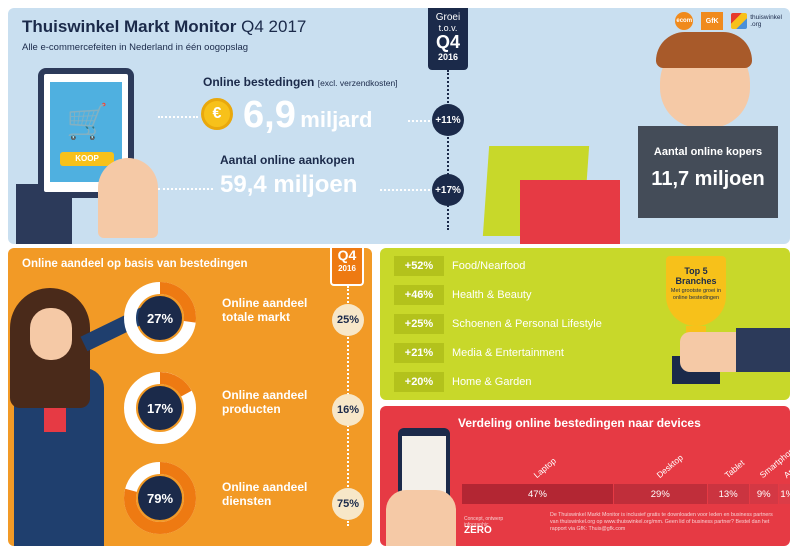 The width and height of the screenshot is (800, 550). What do you see at coordinates (259, 82) in the screenshot?
I see `spend-label-text: Online bestedingen` at bounding box center [259, 82].